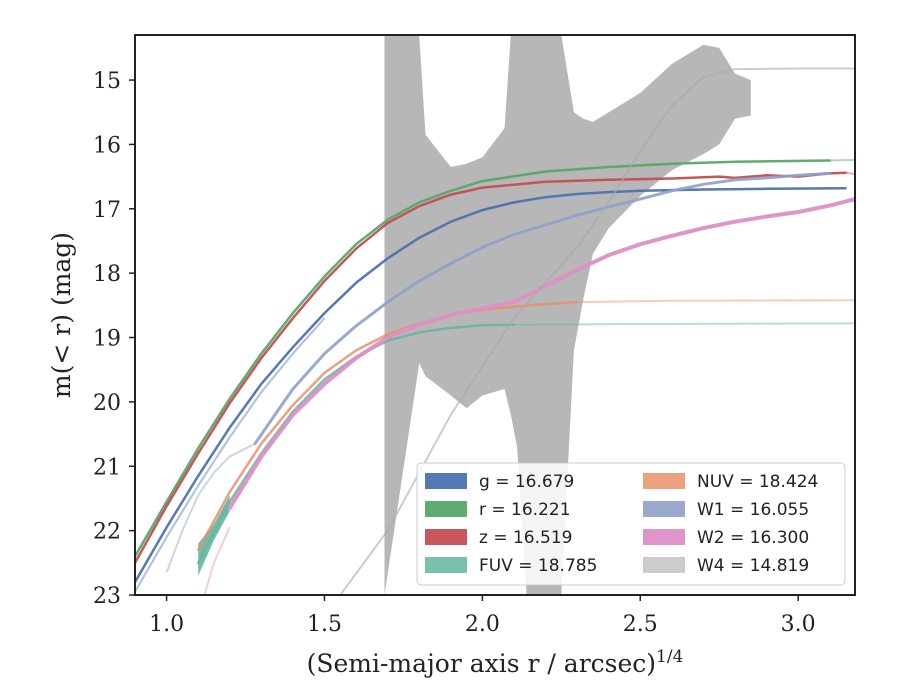 This screenshot has height=700, width=900. Describe the element at coordinates (107, 145) in the screenshot. I see `y-tick-label: 16` at that location.